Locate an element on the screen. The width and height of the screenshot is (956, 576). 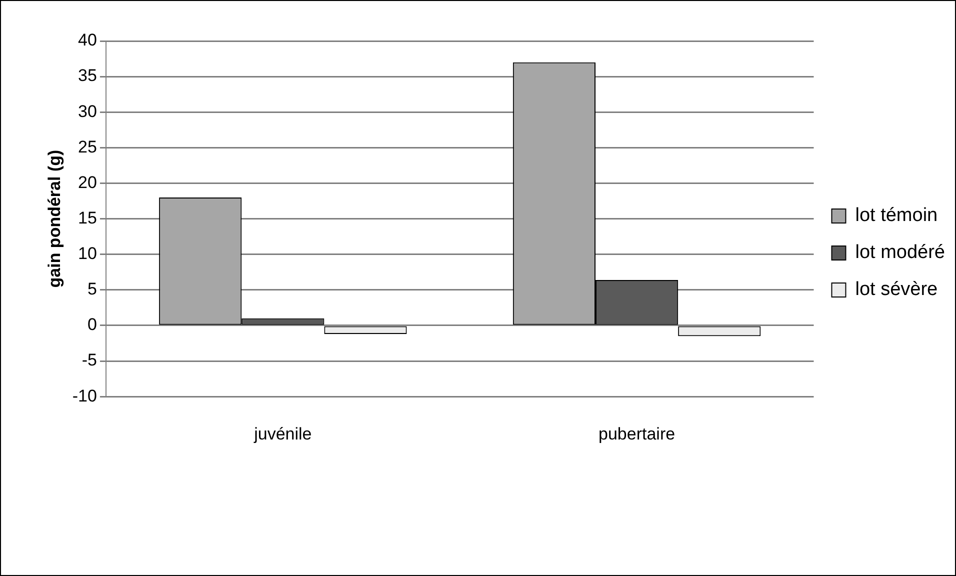
y-tick-label: 25 is located at coordinates (87, 146).